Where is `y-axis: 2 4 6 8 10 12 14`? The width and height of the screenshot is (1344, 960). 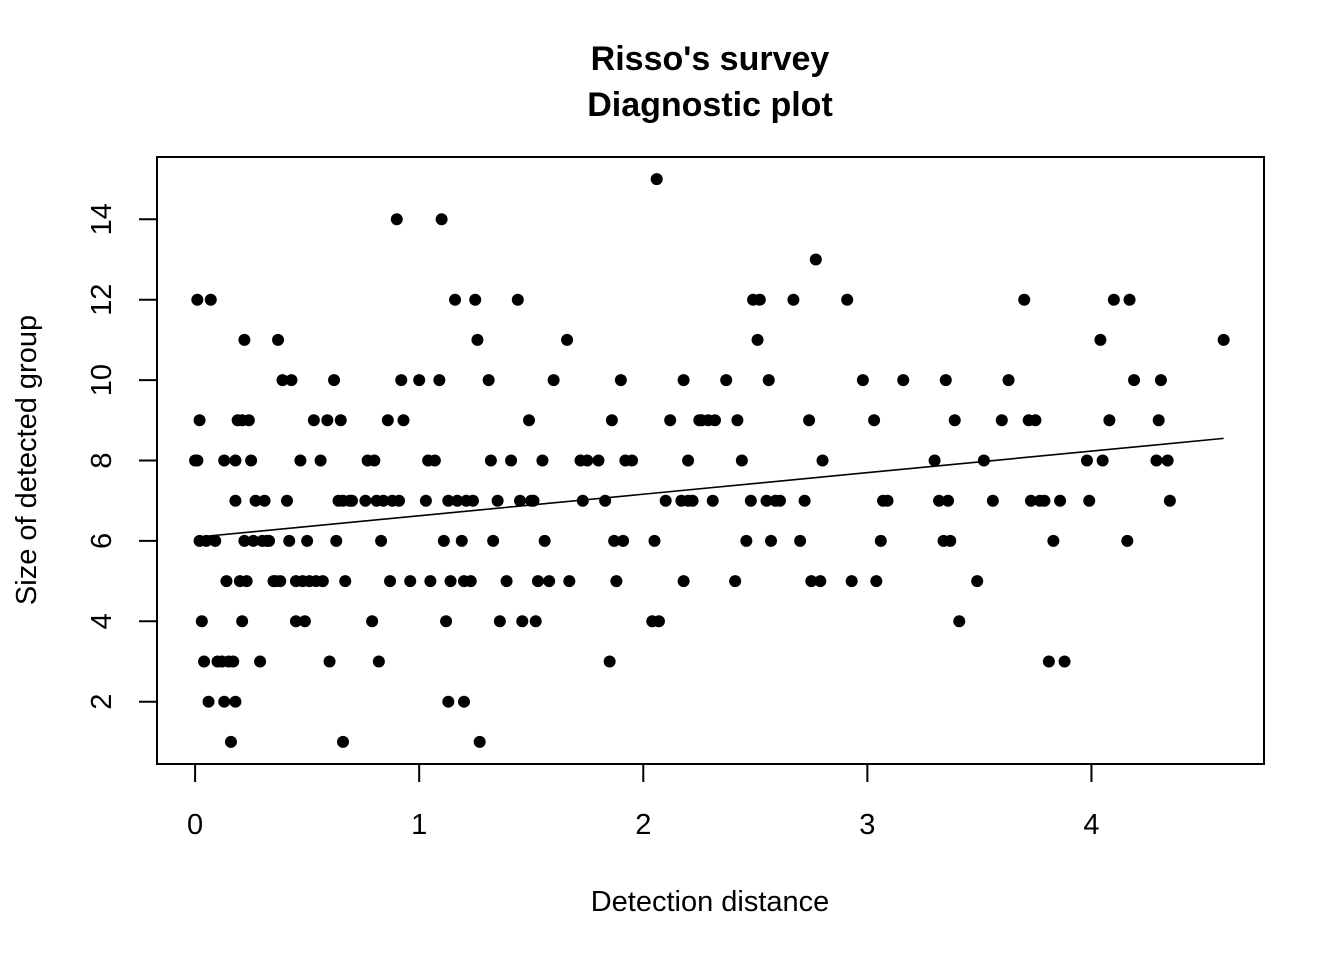
y-axis: 2 4 6 8 10 12 14 is located at coordinates (122, 456).